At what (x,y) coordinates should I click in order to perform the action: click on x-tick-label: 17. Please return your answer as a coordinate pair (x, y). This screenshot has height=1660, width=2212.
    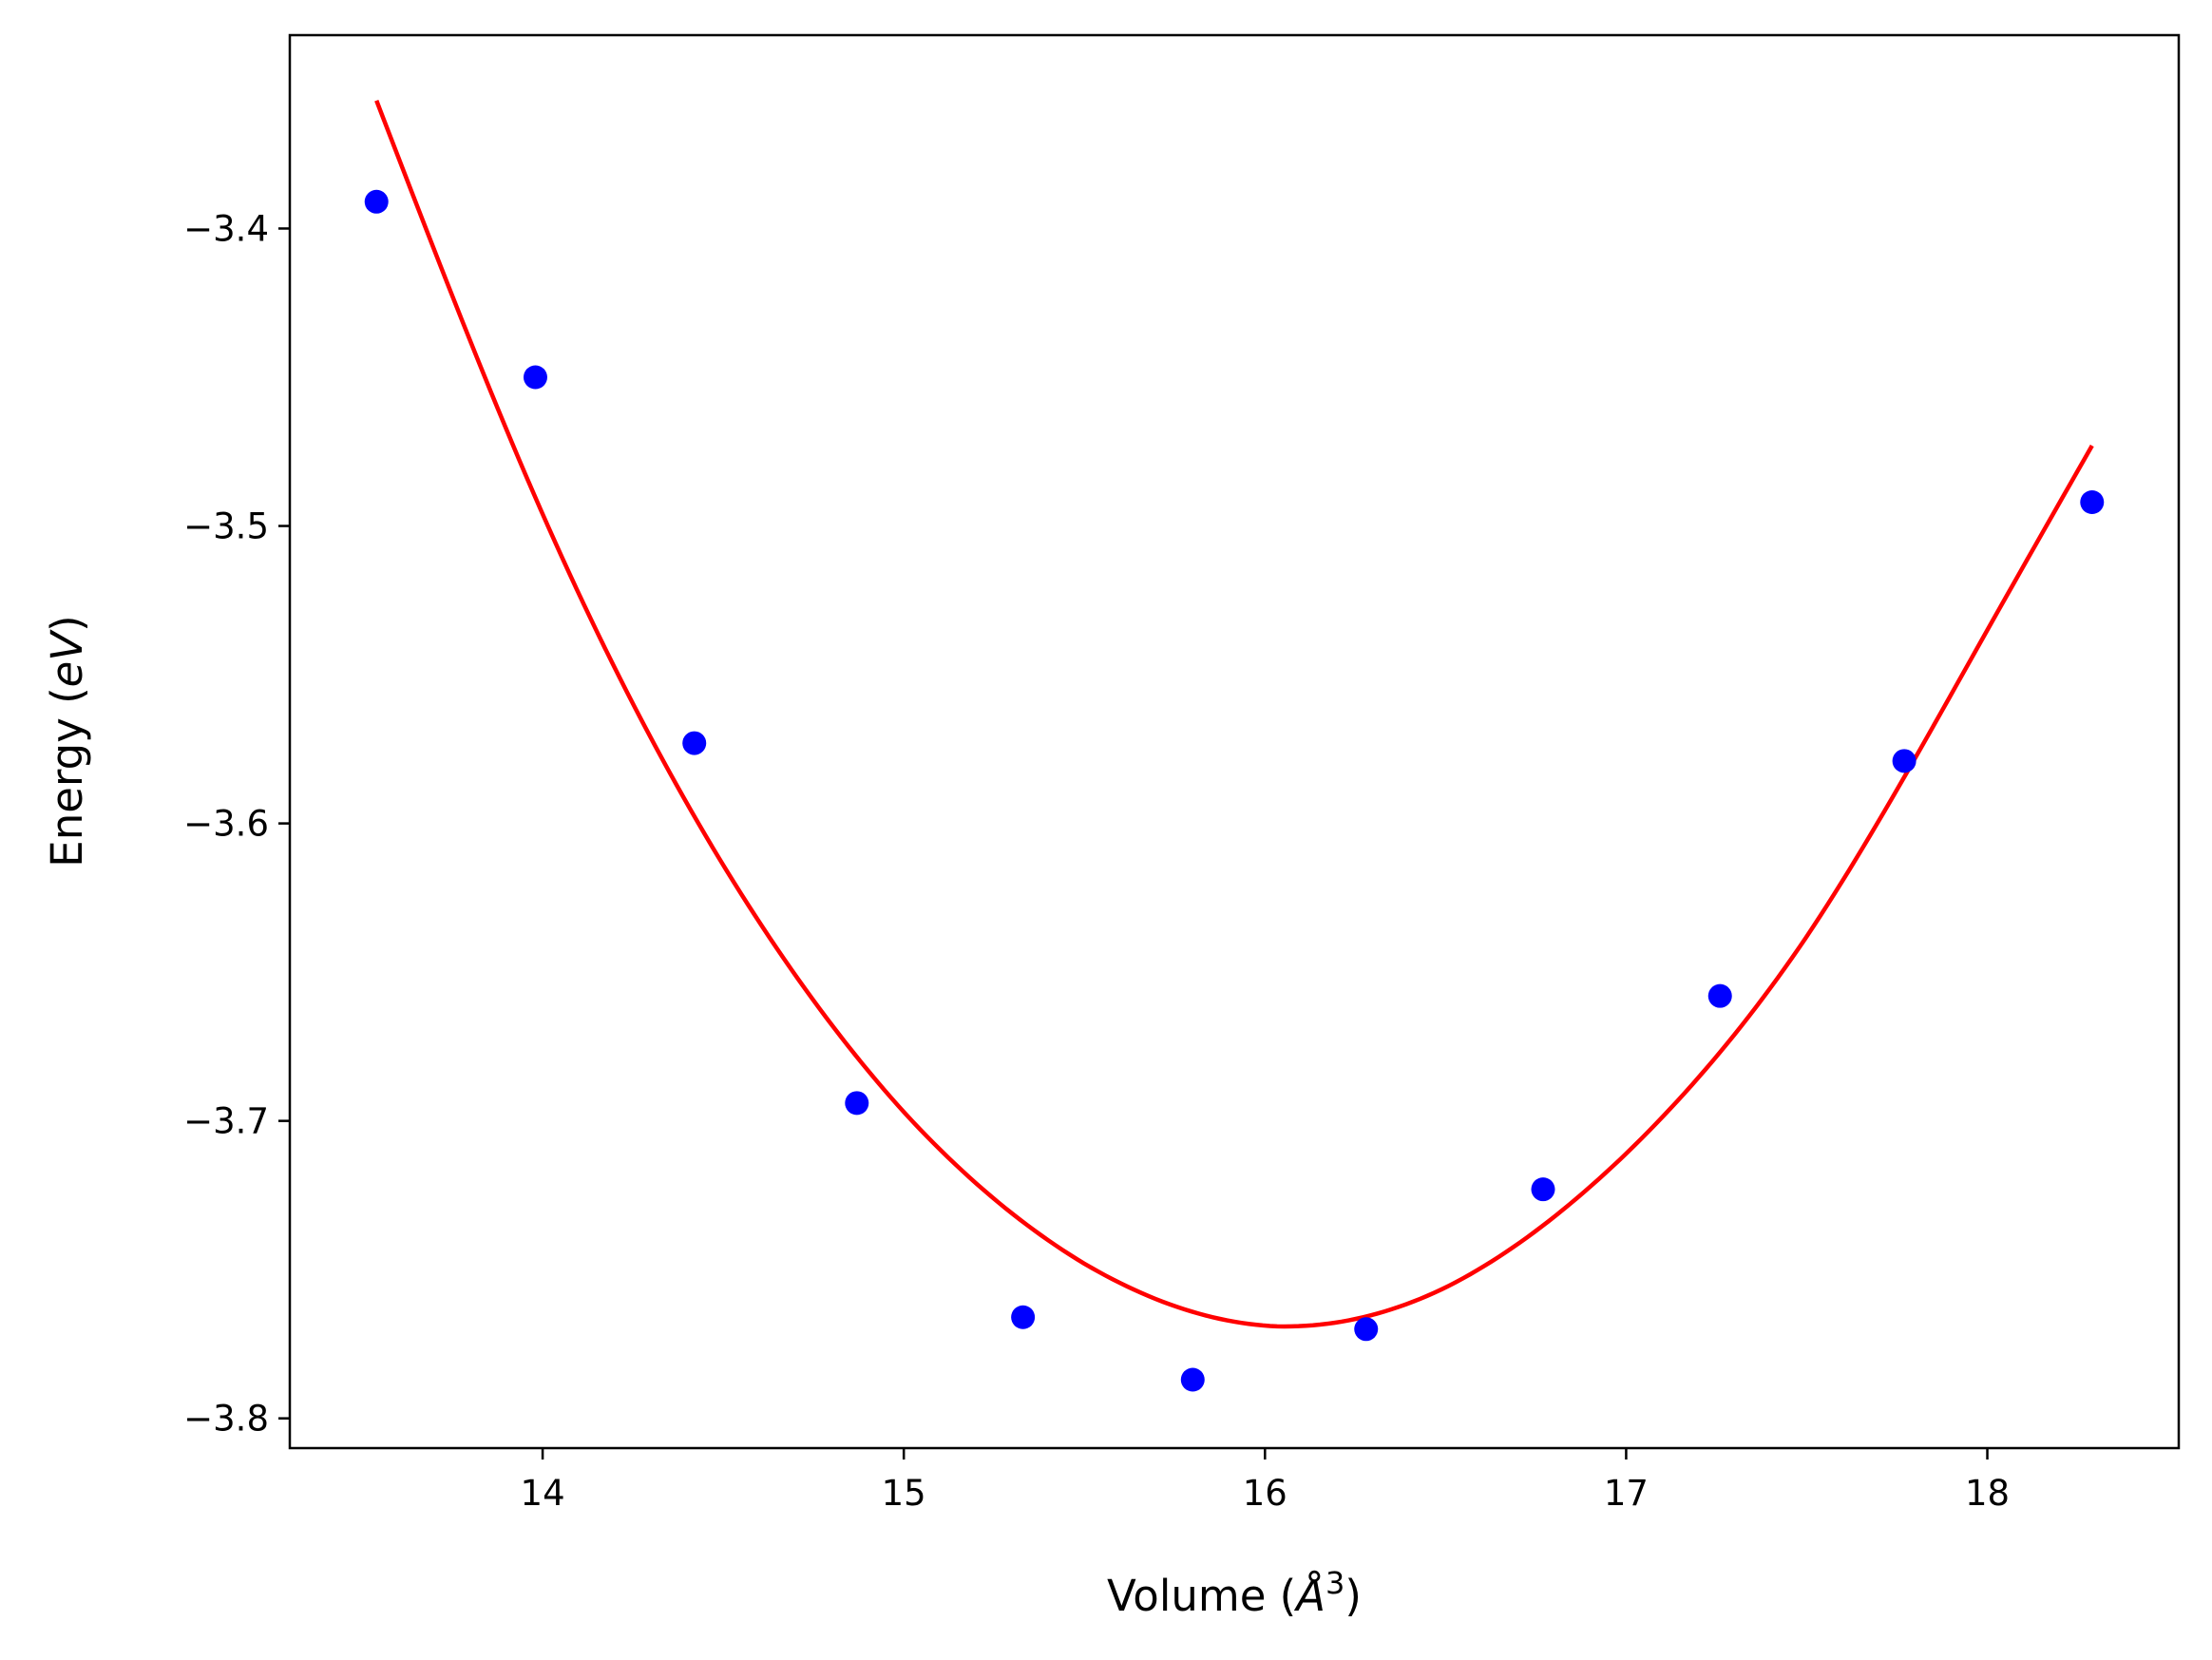
    Looking at the image, I should click on (1626, 1493).